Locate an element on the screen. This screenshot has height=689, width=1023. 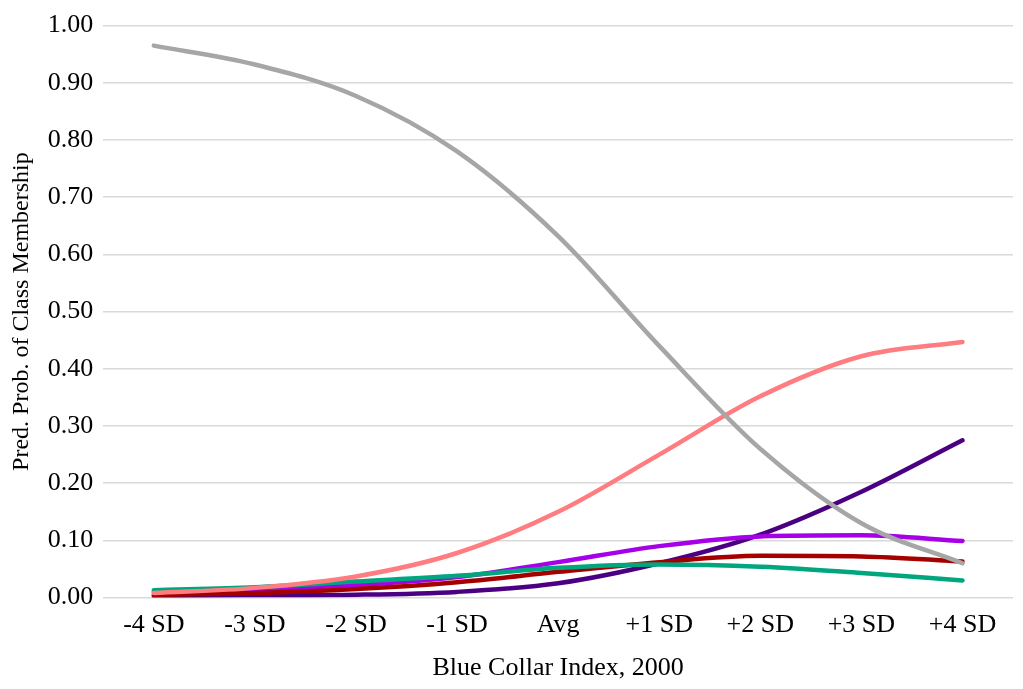
x-tick-label: +4 SD is located at coordinates (962, 624).